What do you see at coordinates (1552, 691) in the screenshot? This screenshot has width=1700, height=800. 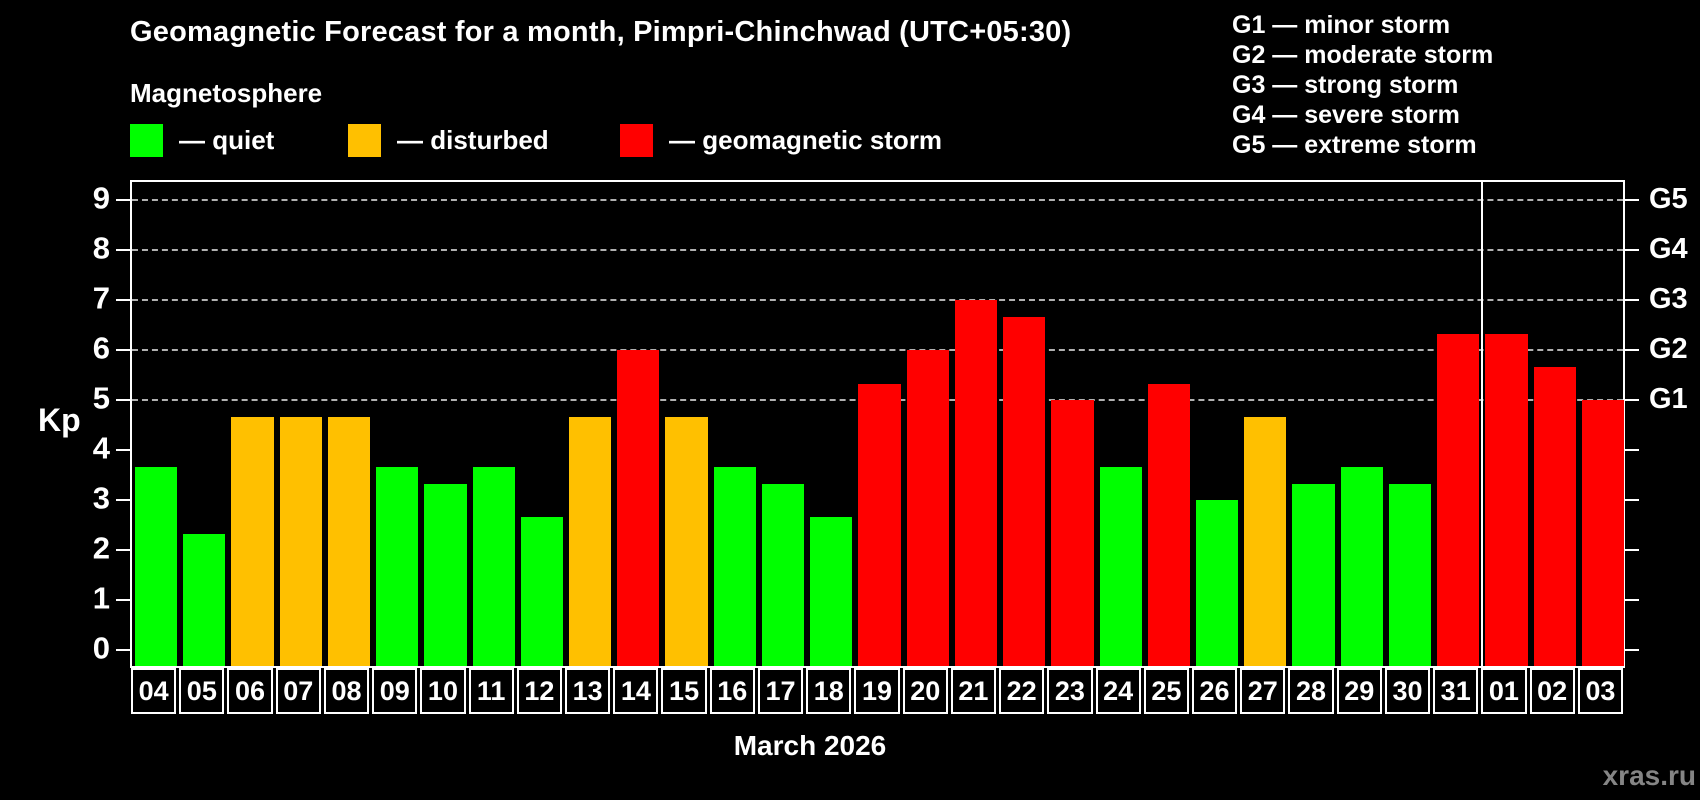 I see `day-label-02: 02` at bounding box center [1552, 691].